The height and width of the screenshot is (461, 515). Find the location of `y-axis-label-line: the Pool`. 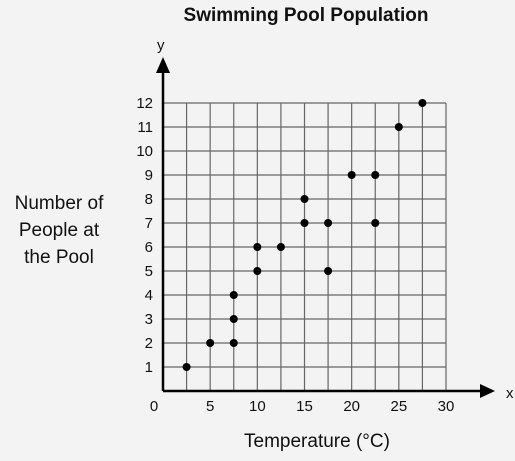

y-axis-label-line: the Pool is located at coordinates (59, 257).